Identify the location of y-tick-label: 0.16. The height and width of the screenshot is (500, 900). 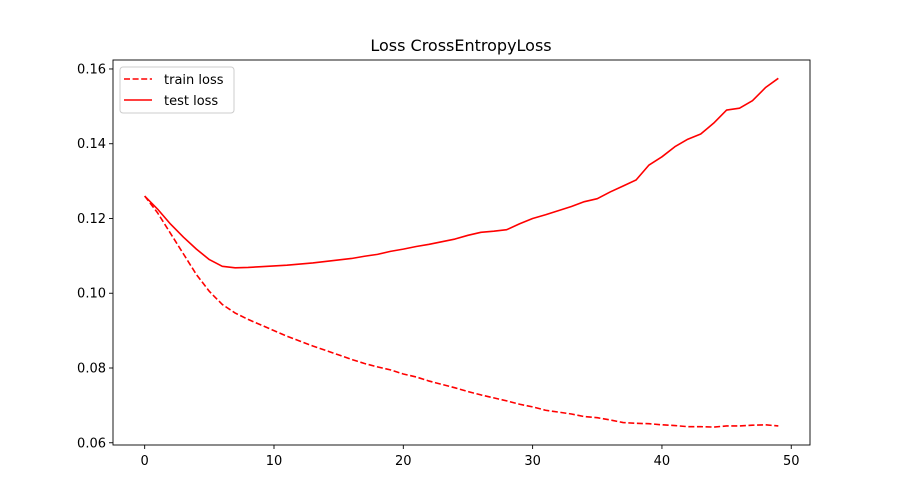
(91, 69).